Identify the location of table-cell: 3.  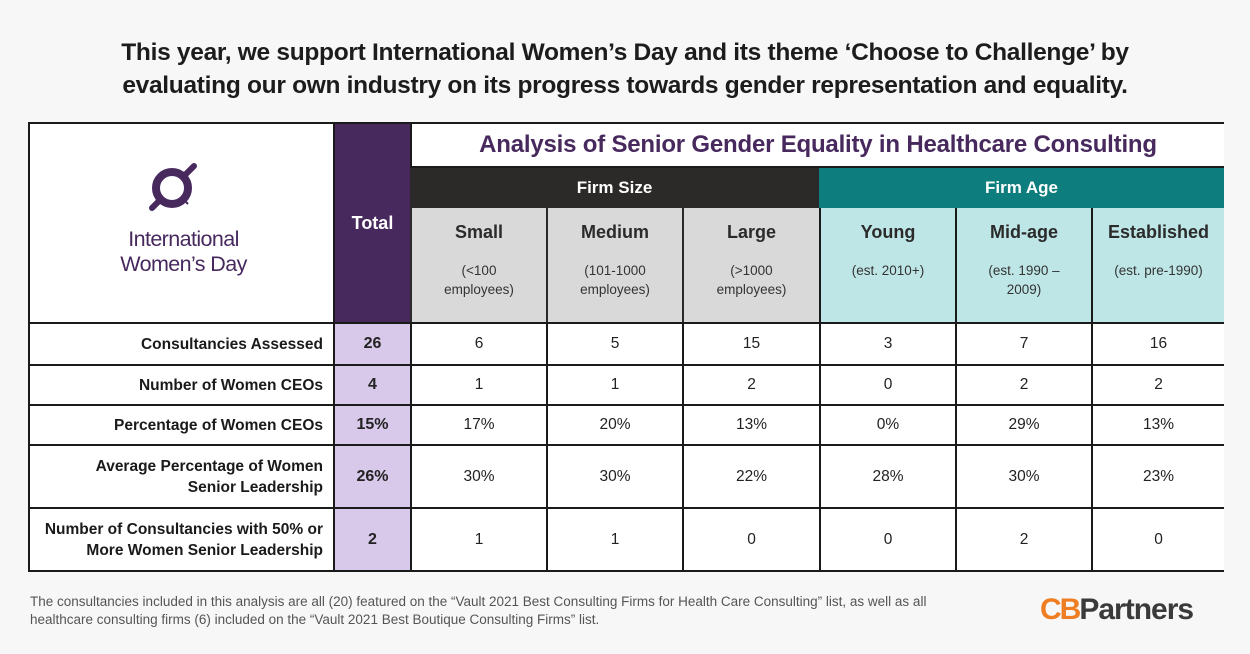
(887, 344).